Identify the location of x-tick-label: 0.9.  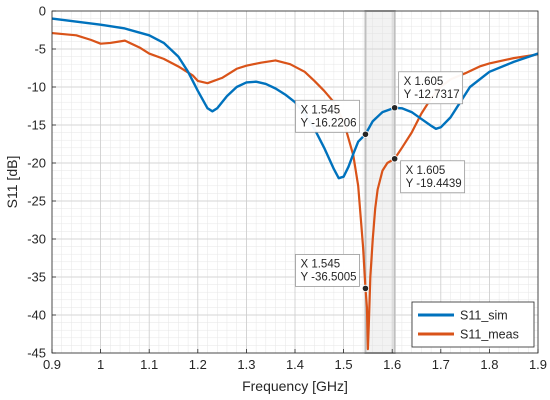
(52, 364).